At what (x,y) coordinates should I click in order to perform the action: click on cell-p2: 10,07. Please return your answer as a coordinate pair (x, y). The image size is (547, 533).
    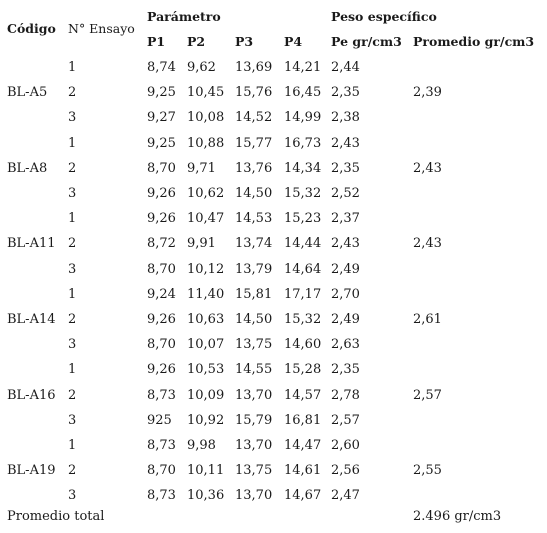
    Looking at the image, I should click on (206, 344).